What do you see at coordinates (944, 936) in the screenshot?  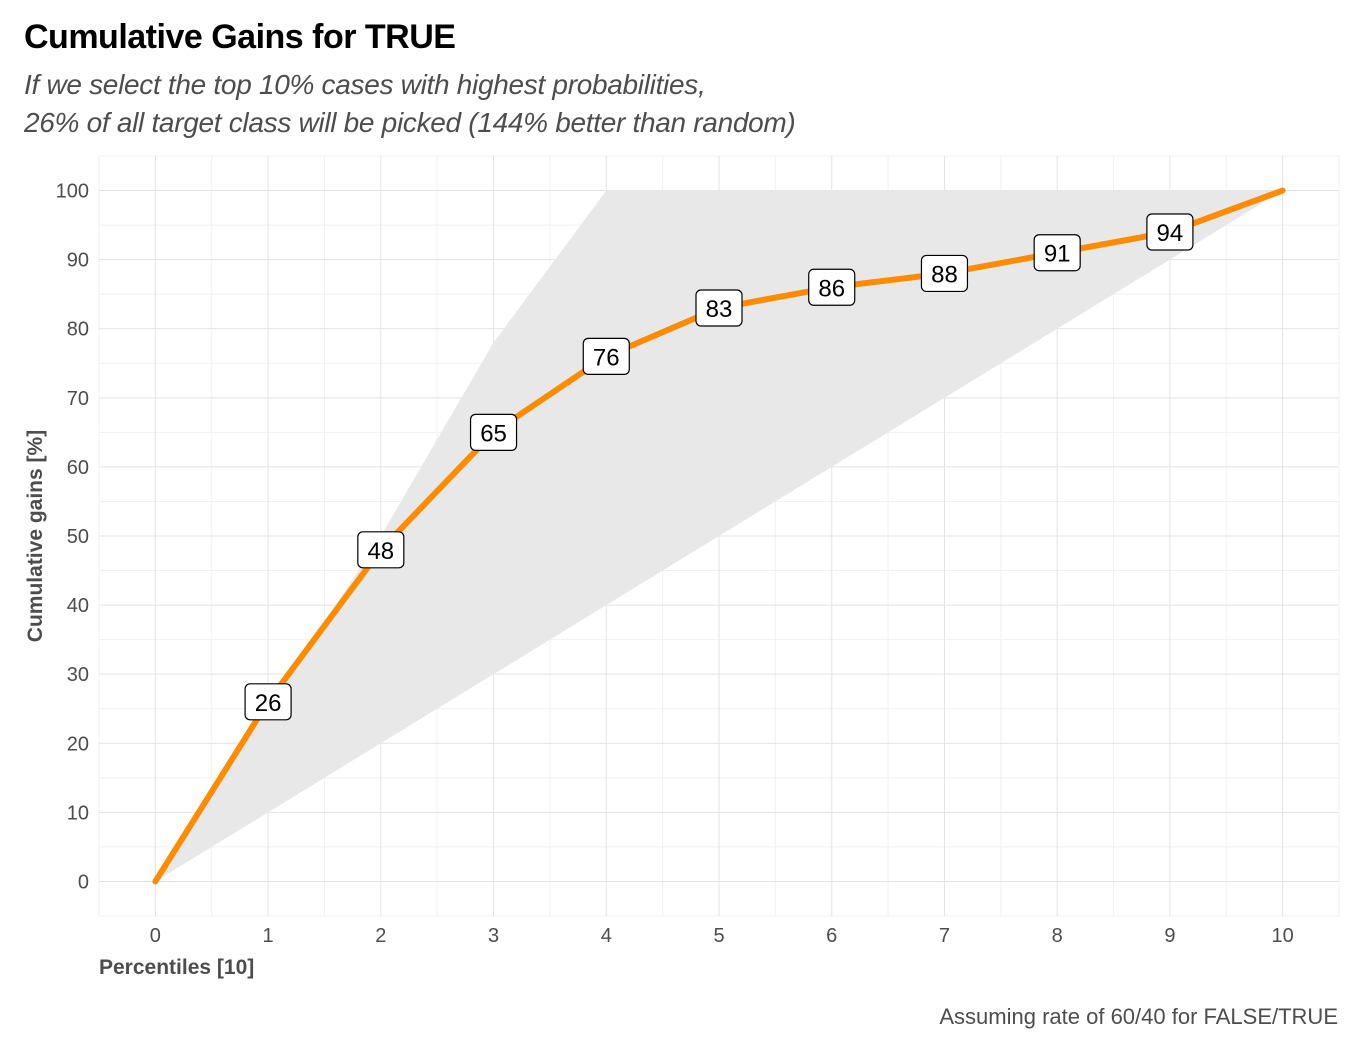 I see `x-tick-label: 7` at bounding box center [944, 936].